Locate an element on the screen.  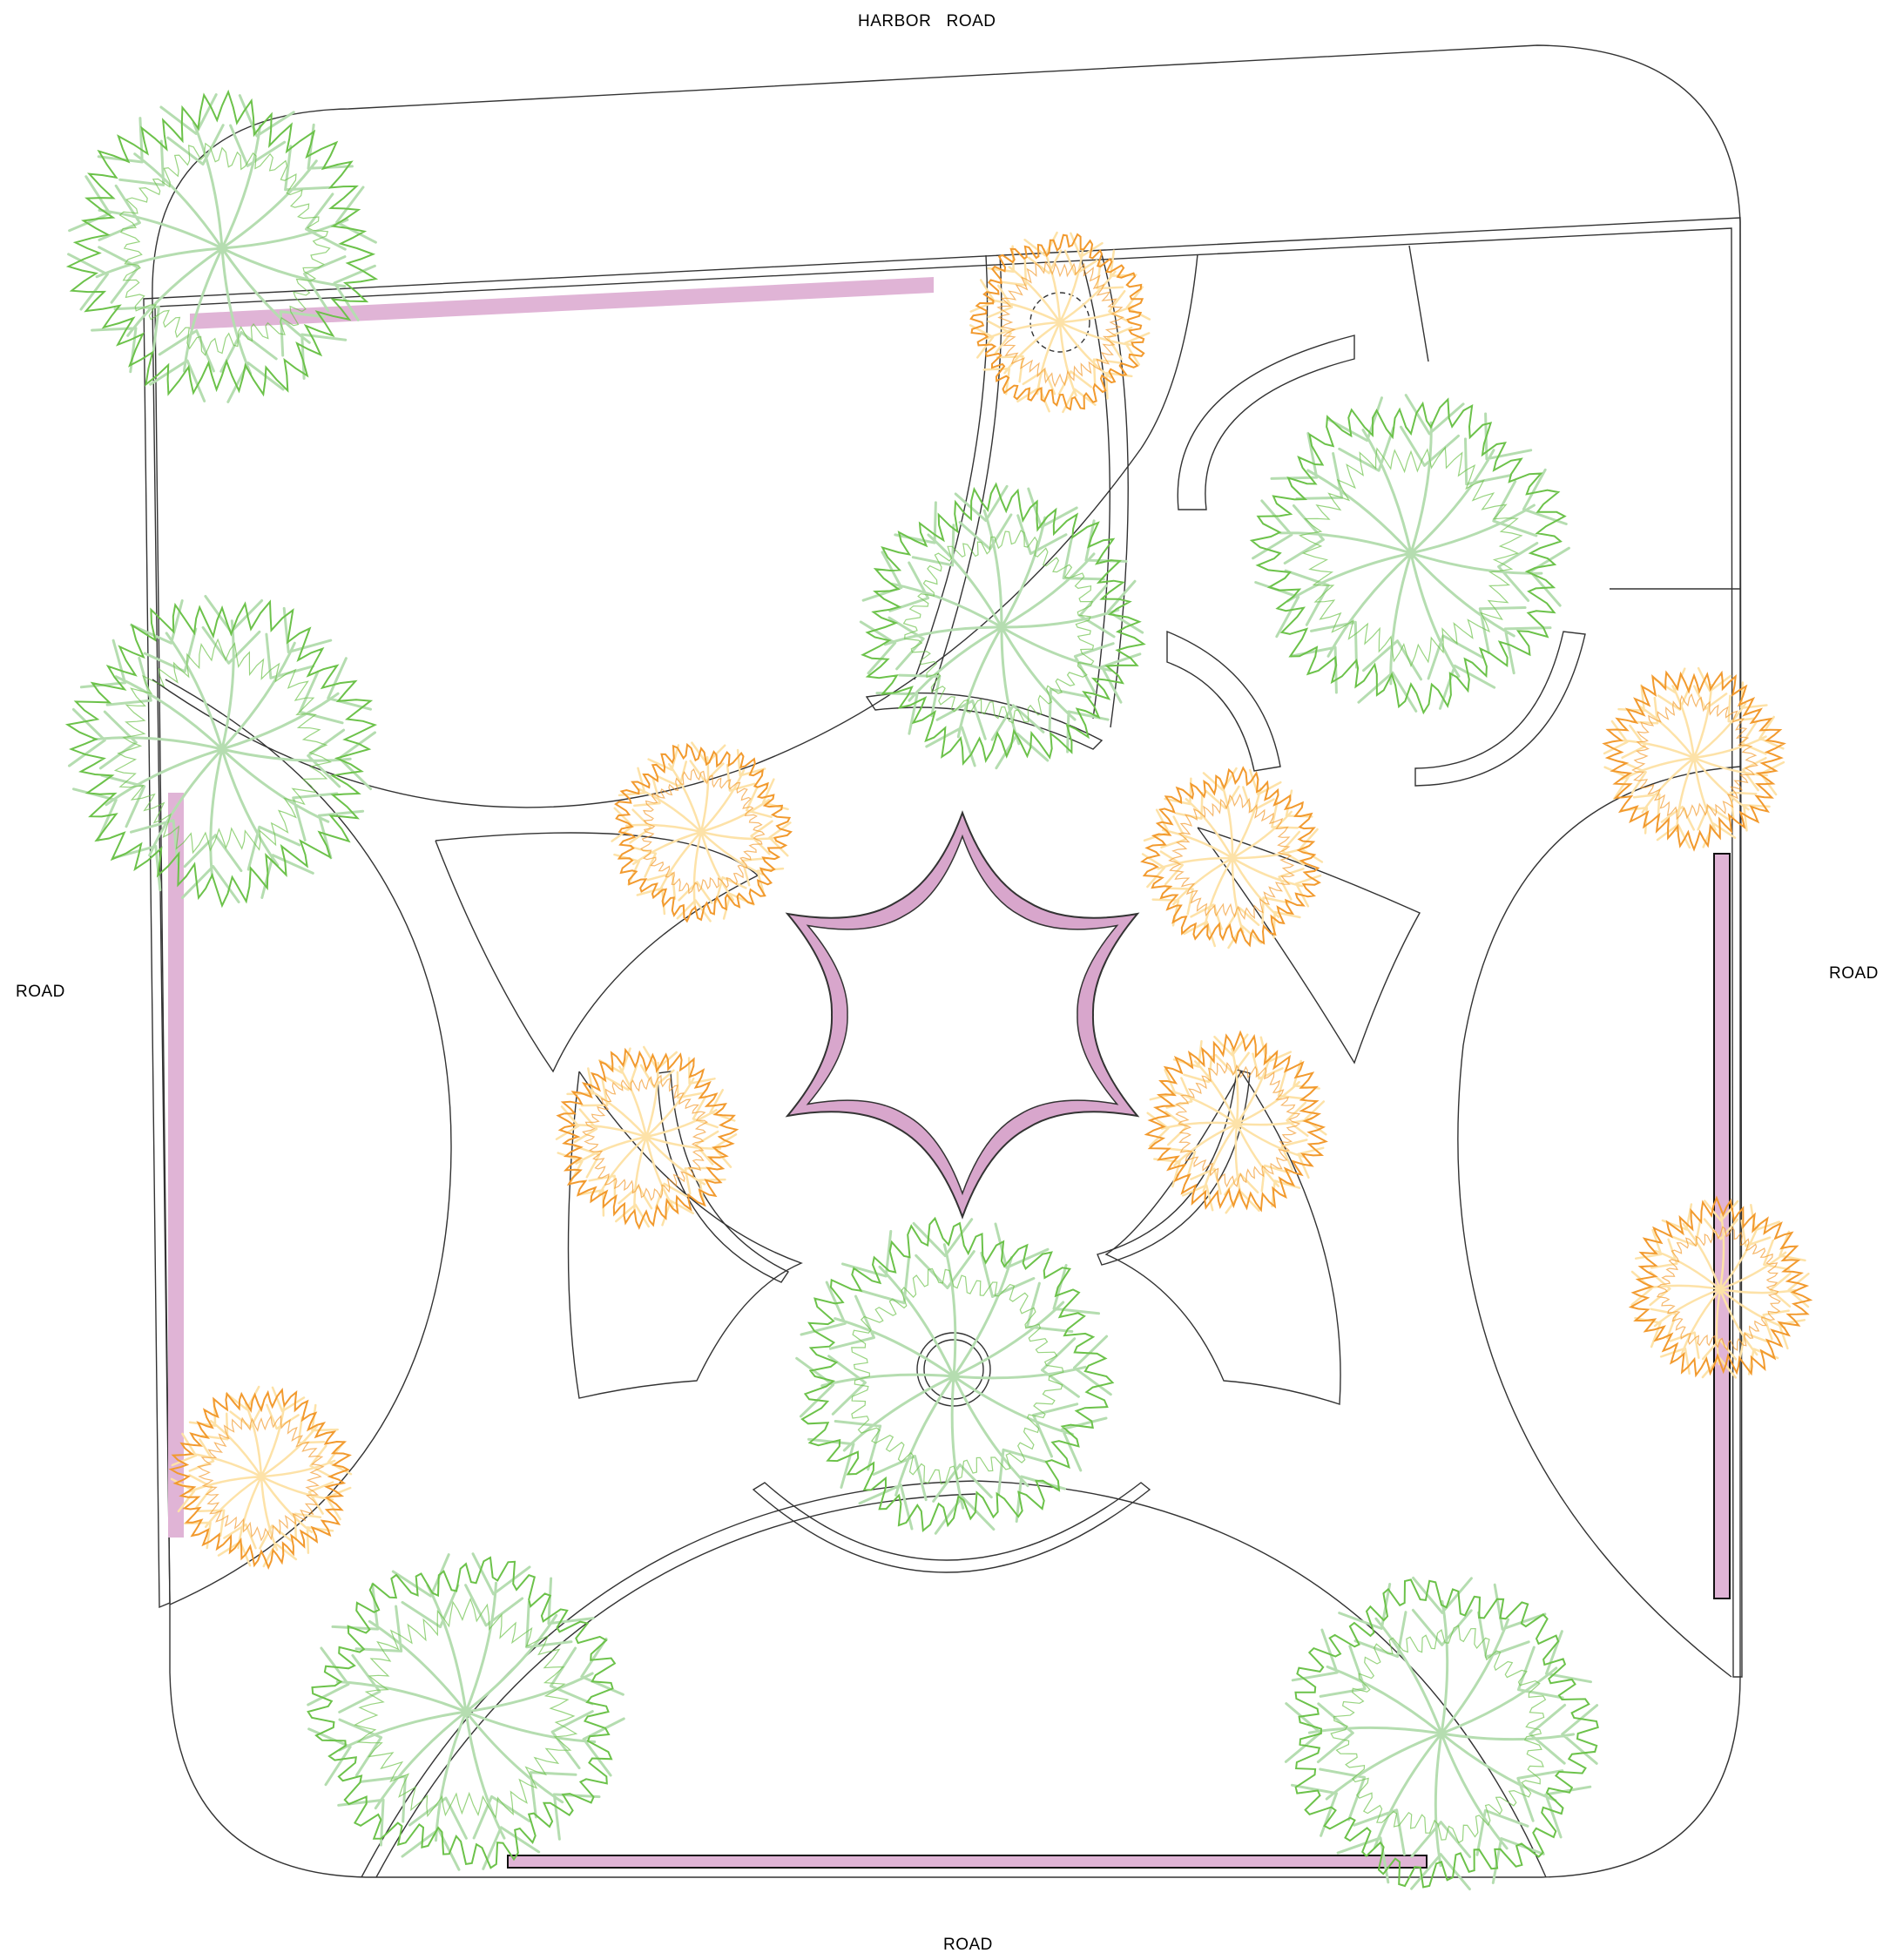
south-wall is located at coordinates (967, 1862).